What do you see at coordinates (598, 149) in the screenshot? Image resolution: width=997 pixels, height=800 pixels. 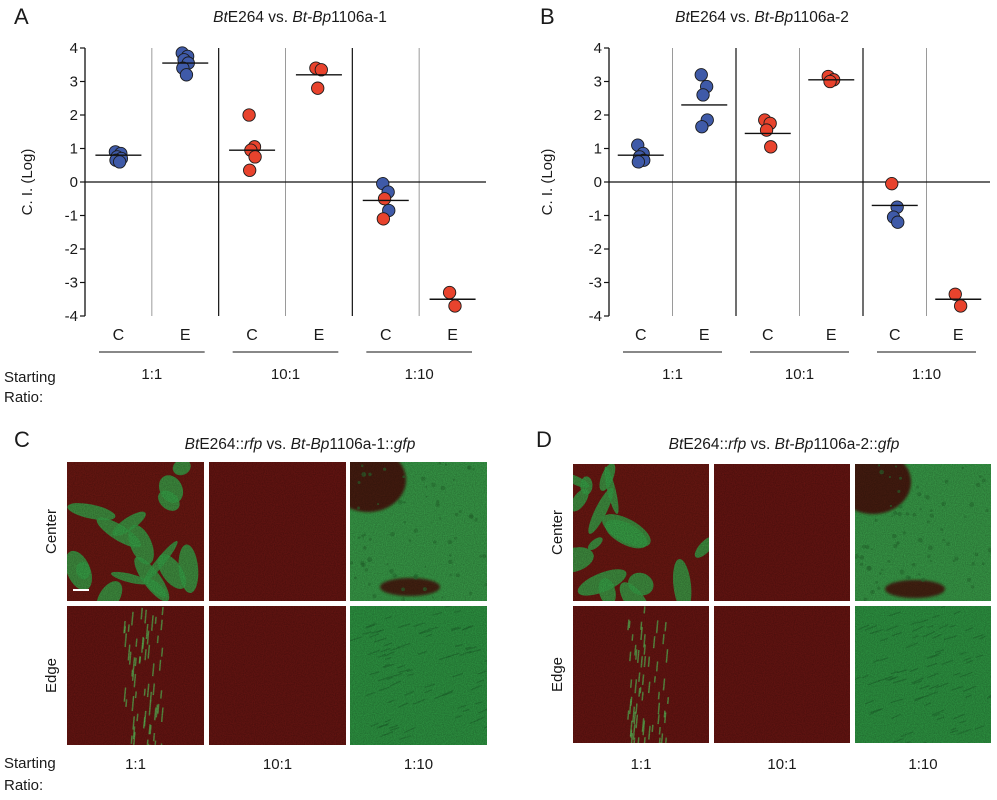 I see `y-tick-label: 1` at bounding box center [598, 149].